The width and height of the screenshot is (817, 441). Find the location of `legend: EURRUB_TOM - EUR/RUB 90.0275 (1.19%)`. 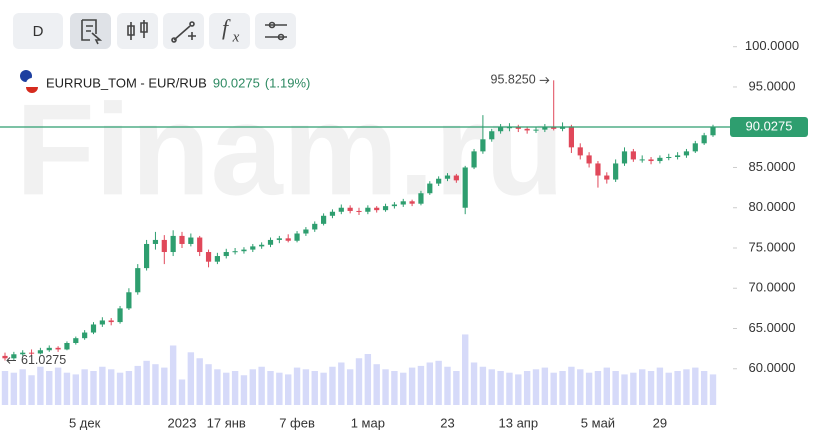

legend: EURRUB_TOM - EUR/RUB 90.0275 (1.19%) is located at coordinates (165, 81).